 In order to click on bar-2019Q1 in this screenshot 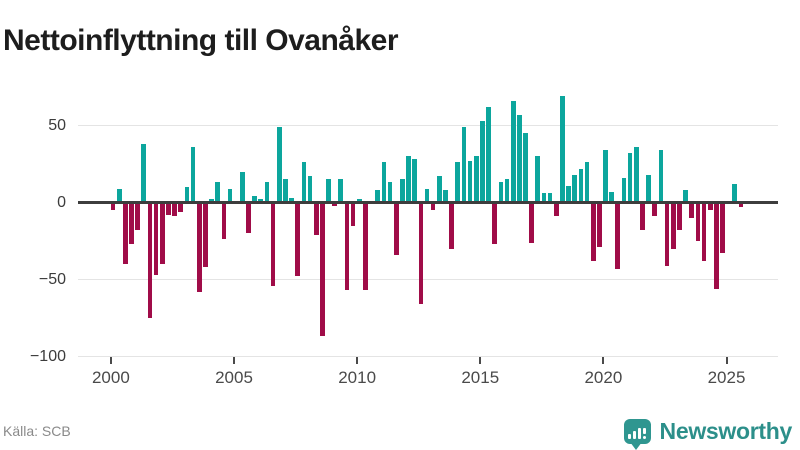, I will do `click(581, 185)`.